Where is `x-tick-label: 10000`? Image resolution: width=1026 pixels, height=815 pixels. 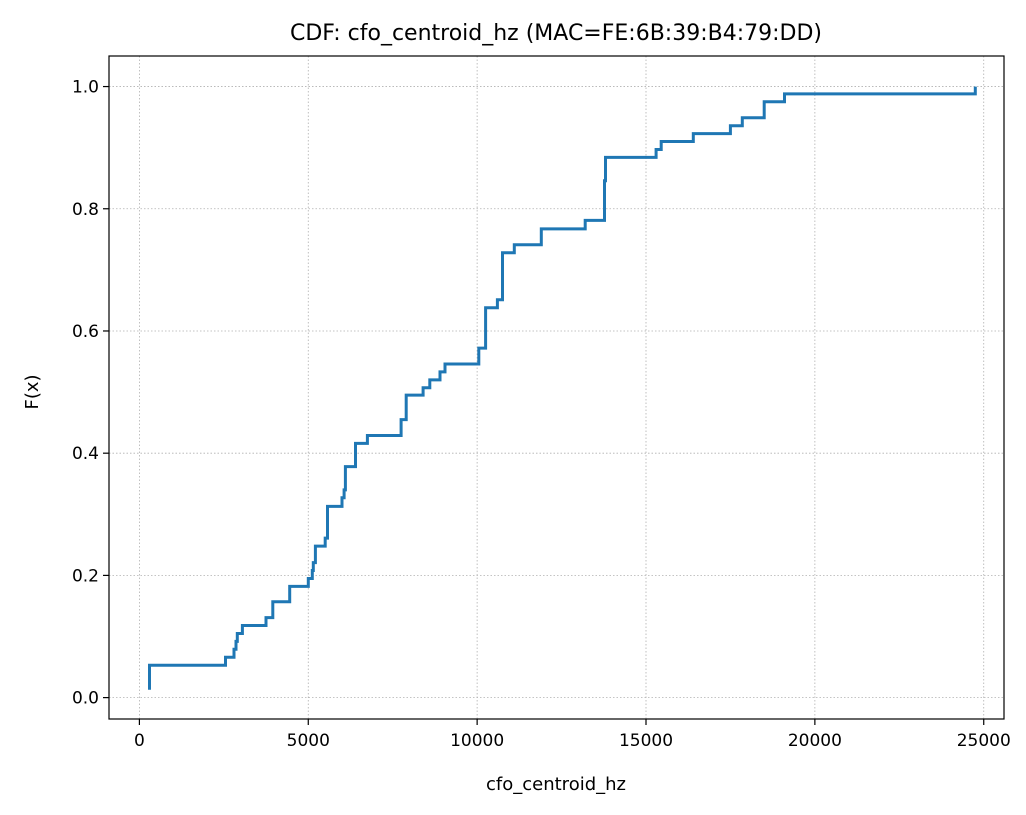
x-tick-label: 10000 is located at coordinates (477, 741).